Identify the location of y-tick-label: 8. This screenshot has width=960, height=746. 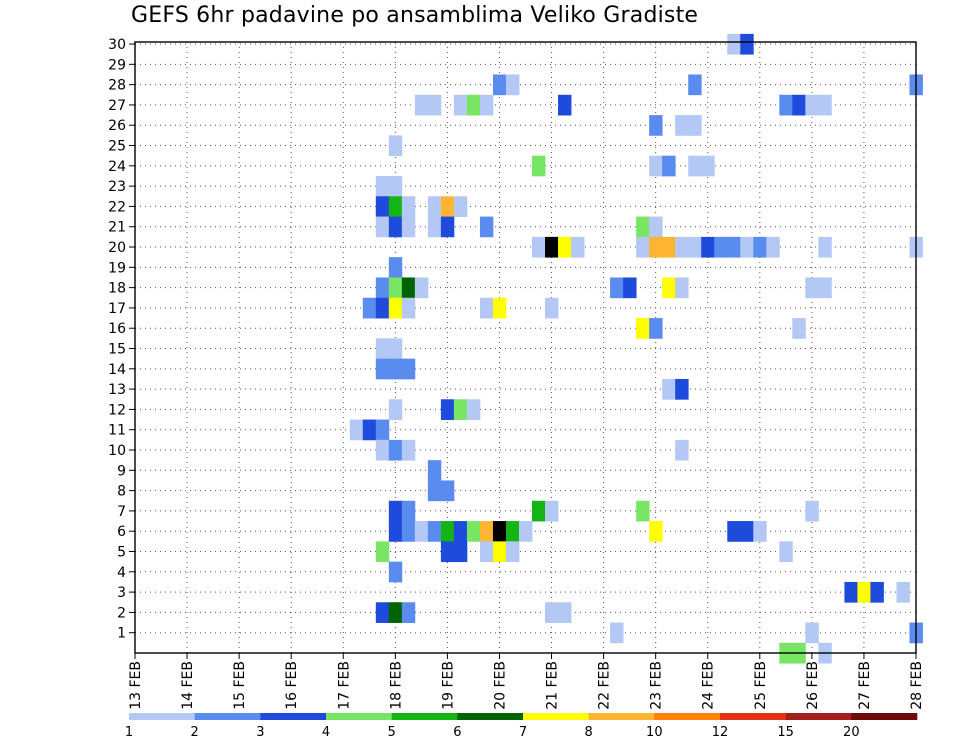
(121, 492).